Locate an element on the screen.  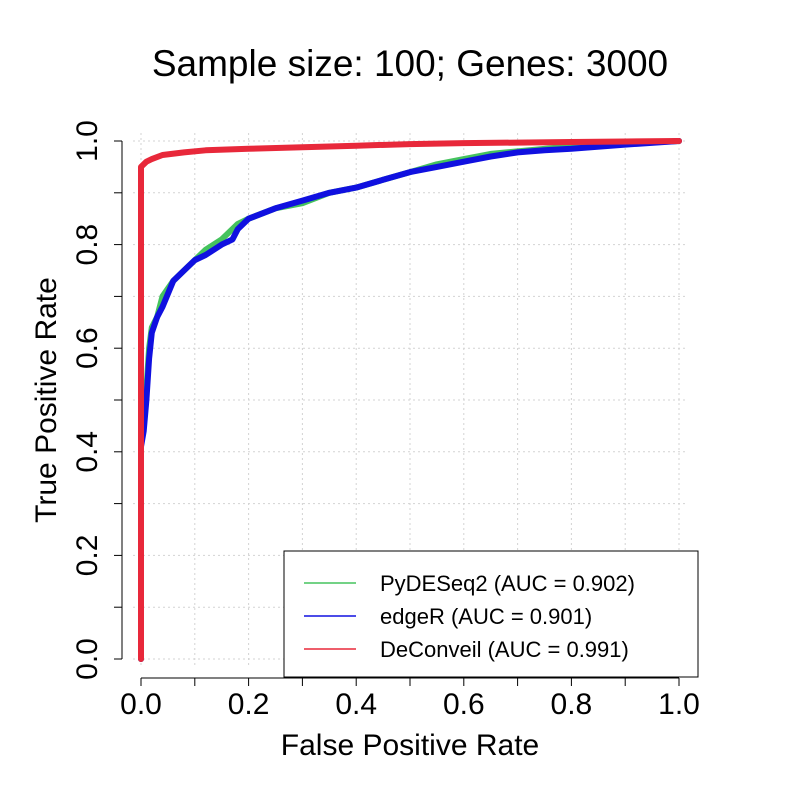
legend-box is located at coordinates (491, 614).